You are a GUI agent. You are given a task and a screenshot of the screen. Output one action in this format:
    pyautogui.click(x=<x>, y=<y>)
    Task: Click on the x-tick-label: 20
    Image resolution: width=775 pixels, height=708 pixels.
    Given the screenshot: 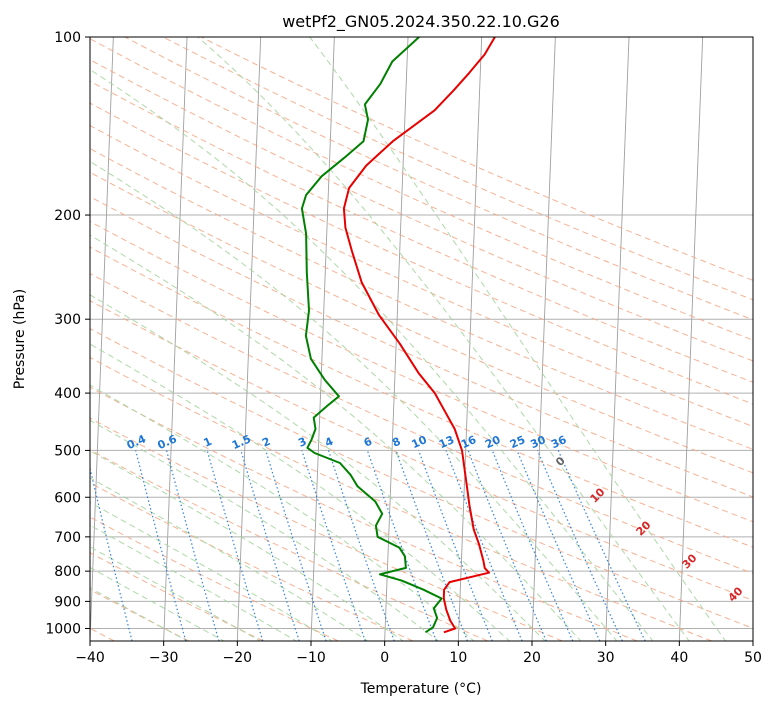 What is the action you would take?
    pyautogui.click(x=532, y=658)
    